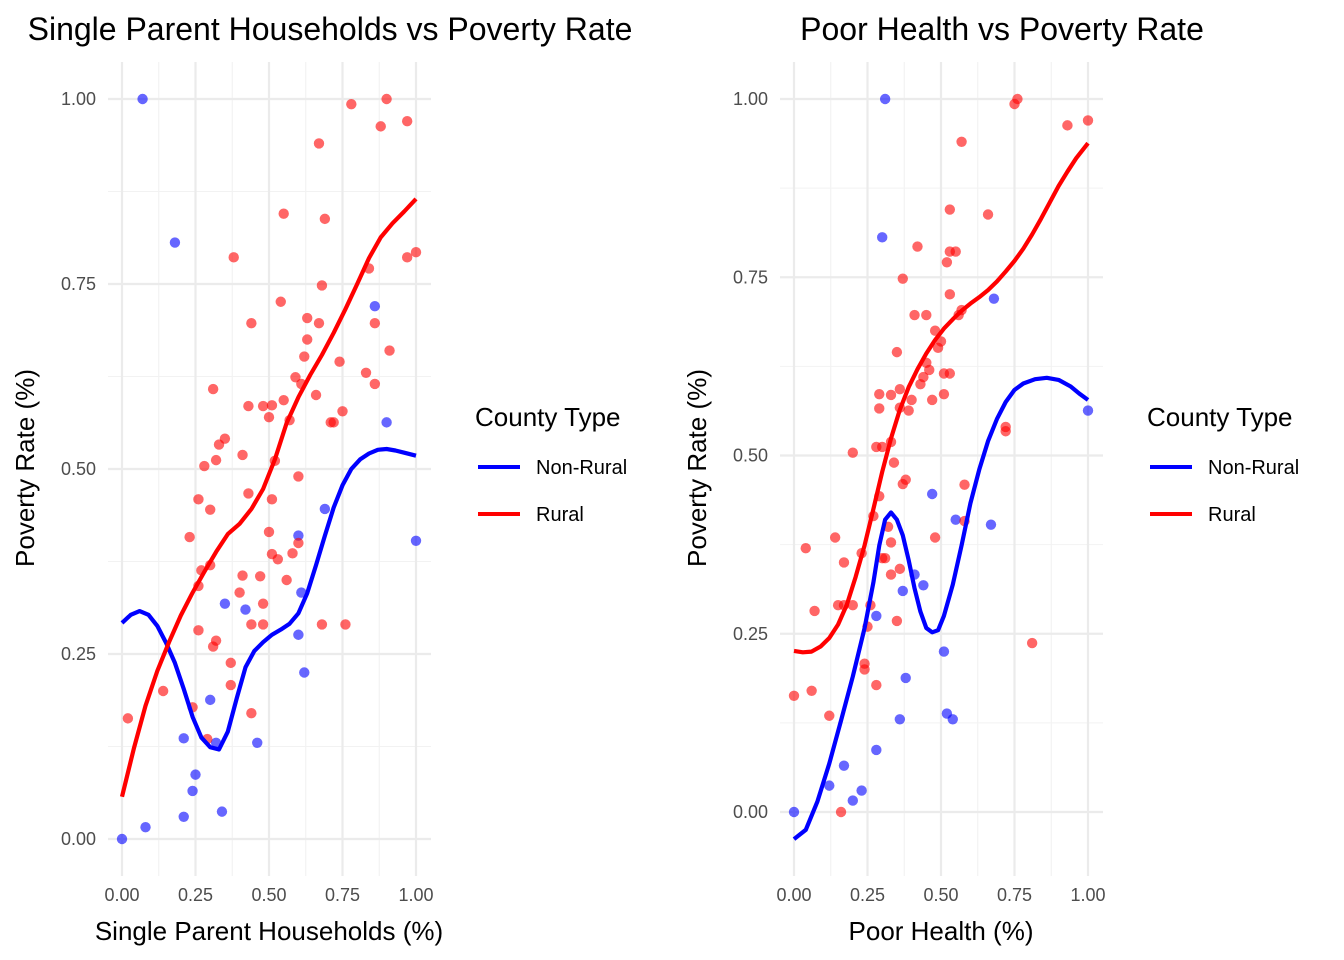 Image resolution: width=1344 pixels, height=960 pixels. Describe the element at coordinates (750, 99) in the screenshot. I see `y-tick-label: 1.00` at that location.